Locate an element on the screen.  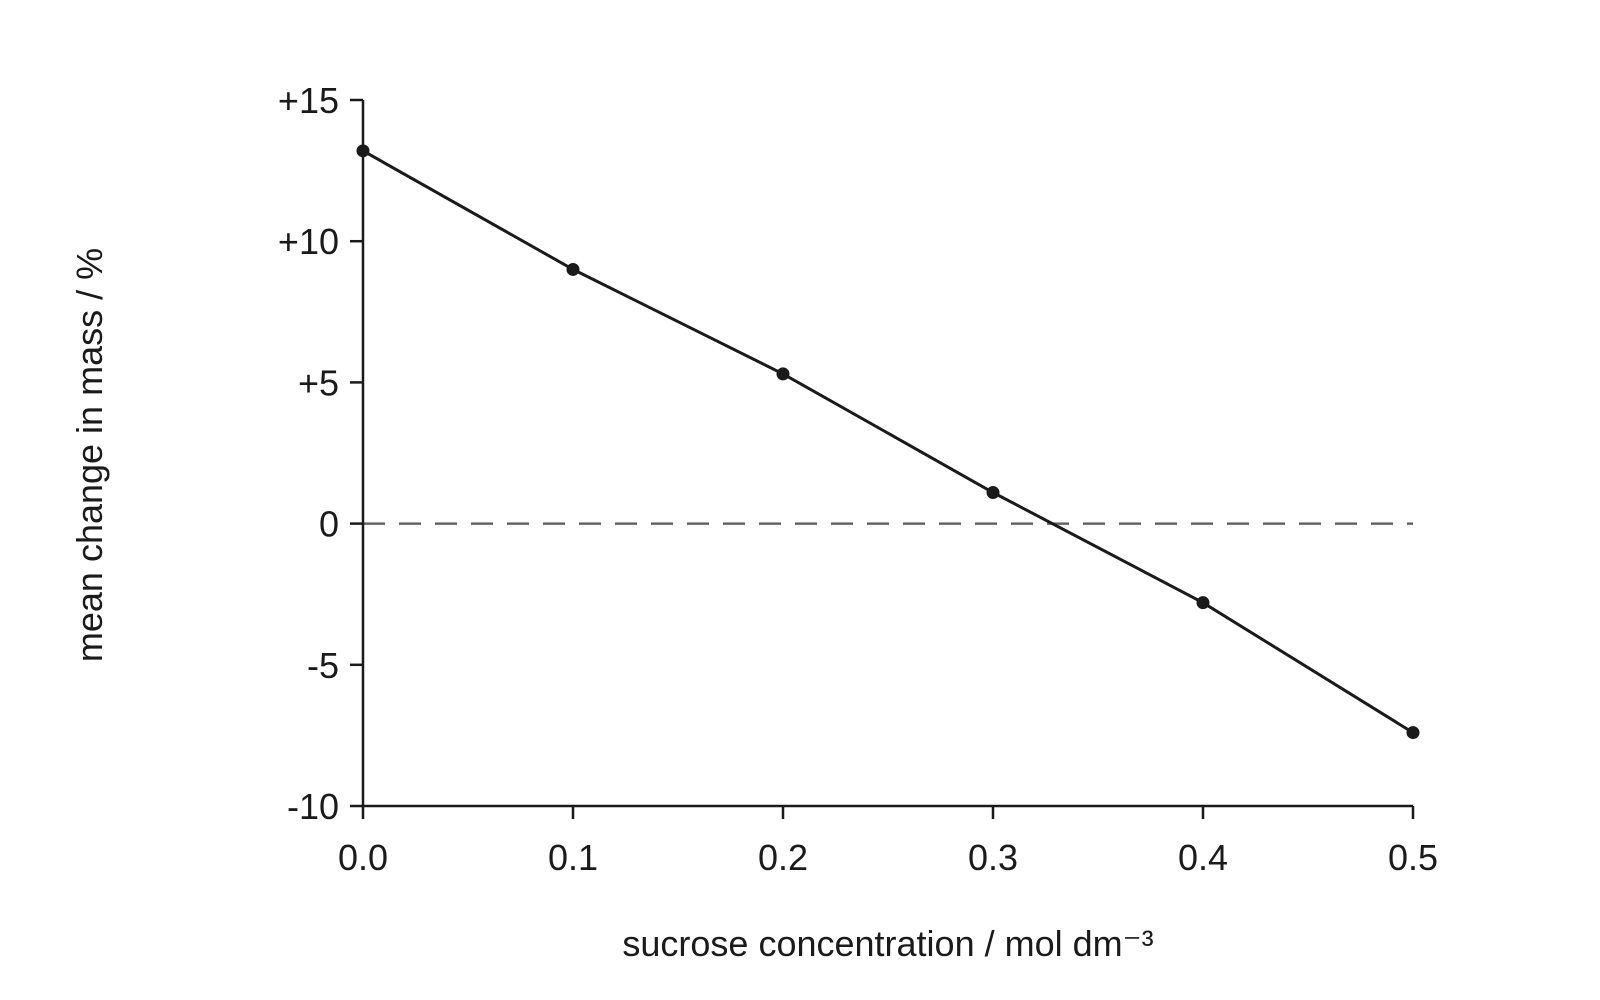
y-tick-label: +10 is located at coordinates (308, 241).